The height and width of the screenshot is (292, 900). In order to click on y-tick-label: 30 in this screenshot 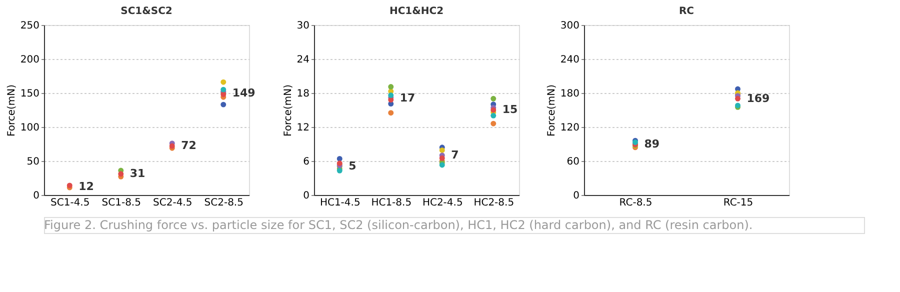, I will do `click(303, 26)`.